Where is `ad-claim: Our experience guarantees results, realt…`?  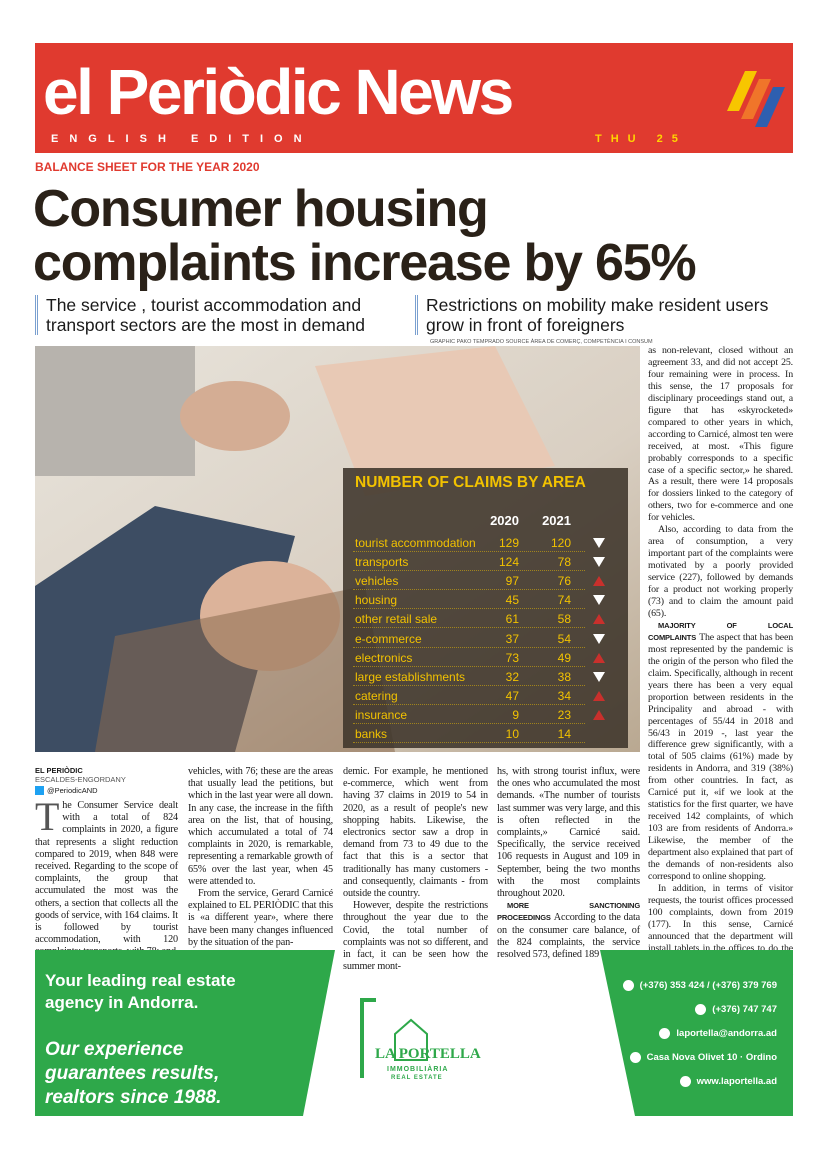
ad-claim: Our experience guarantees results, realt… is located at coordinates (133, 1073).